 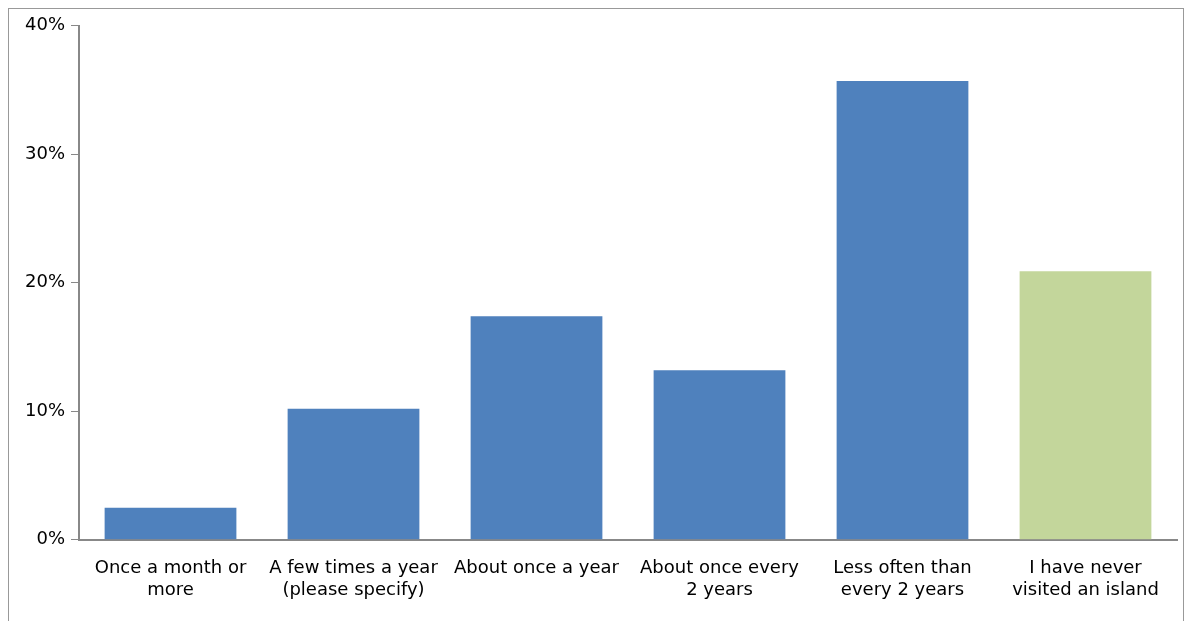 I want to click on y-tick-label: 30%, so click(x=45, y=152).